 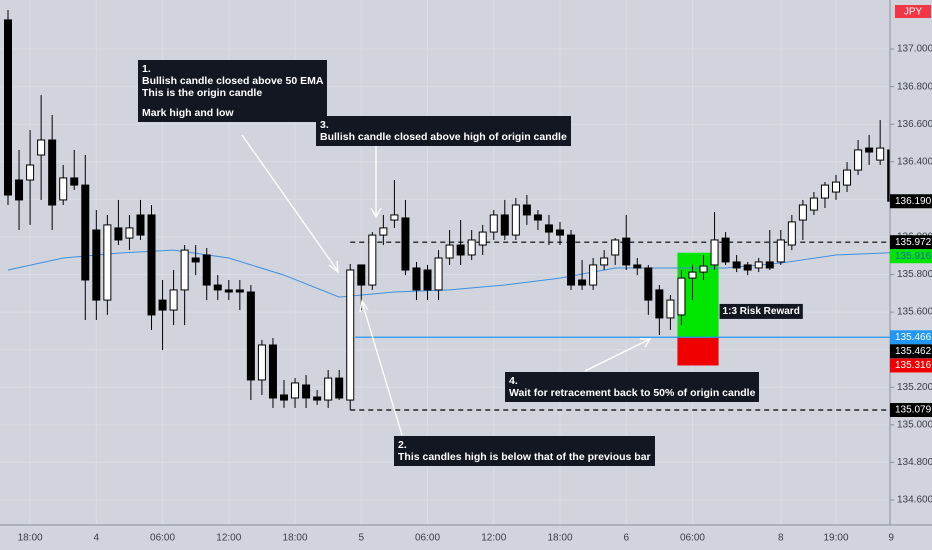 What do you see at coordinates (289, 202) in the screenshot?
I see `arrow` at bounding box center [289, 202].